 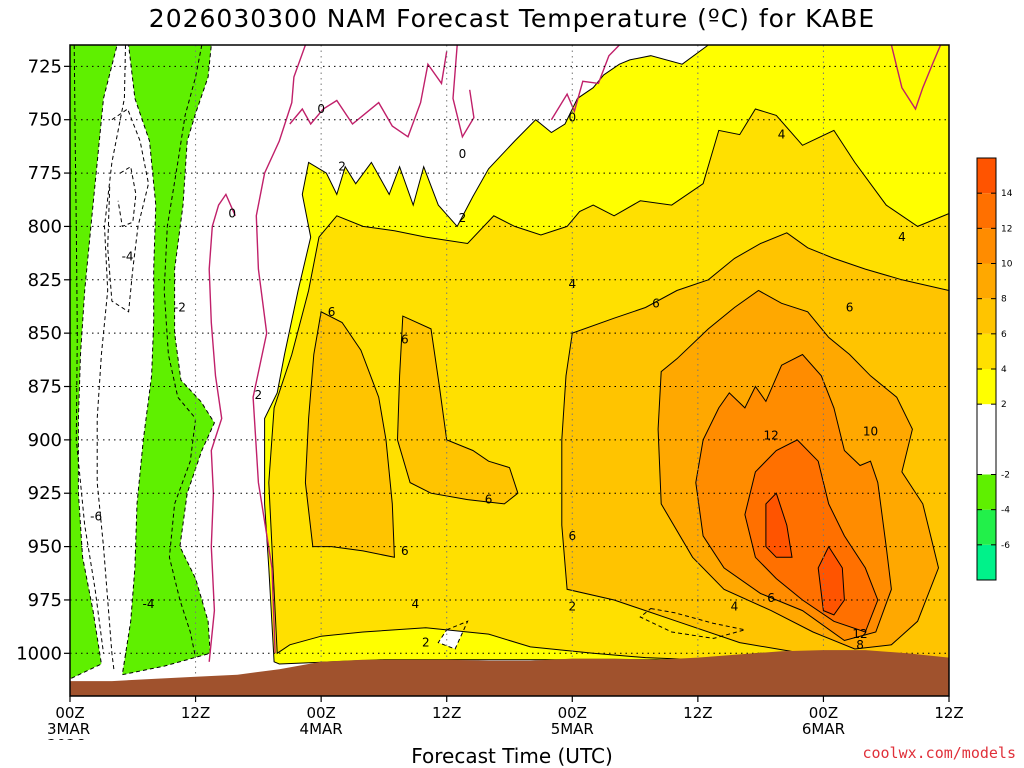 What do you see at coordinates (859, 634) in the screenshot?
I see `contour-label-25: 12` at bounding box center [859, 634].